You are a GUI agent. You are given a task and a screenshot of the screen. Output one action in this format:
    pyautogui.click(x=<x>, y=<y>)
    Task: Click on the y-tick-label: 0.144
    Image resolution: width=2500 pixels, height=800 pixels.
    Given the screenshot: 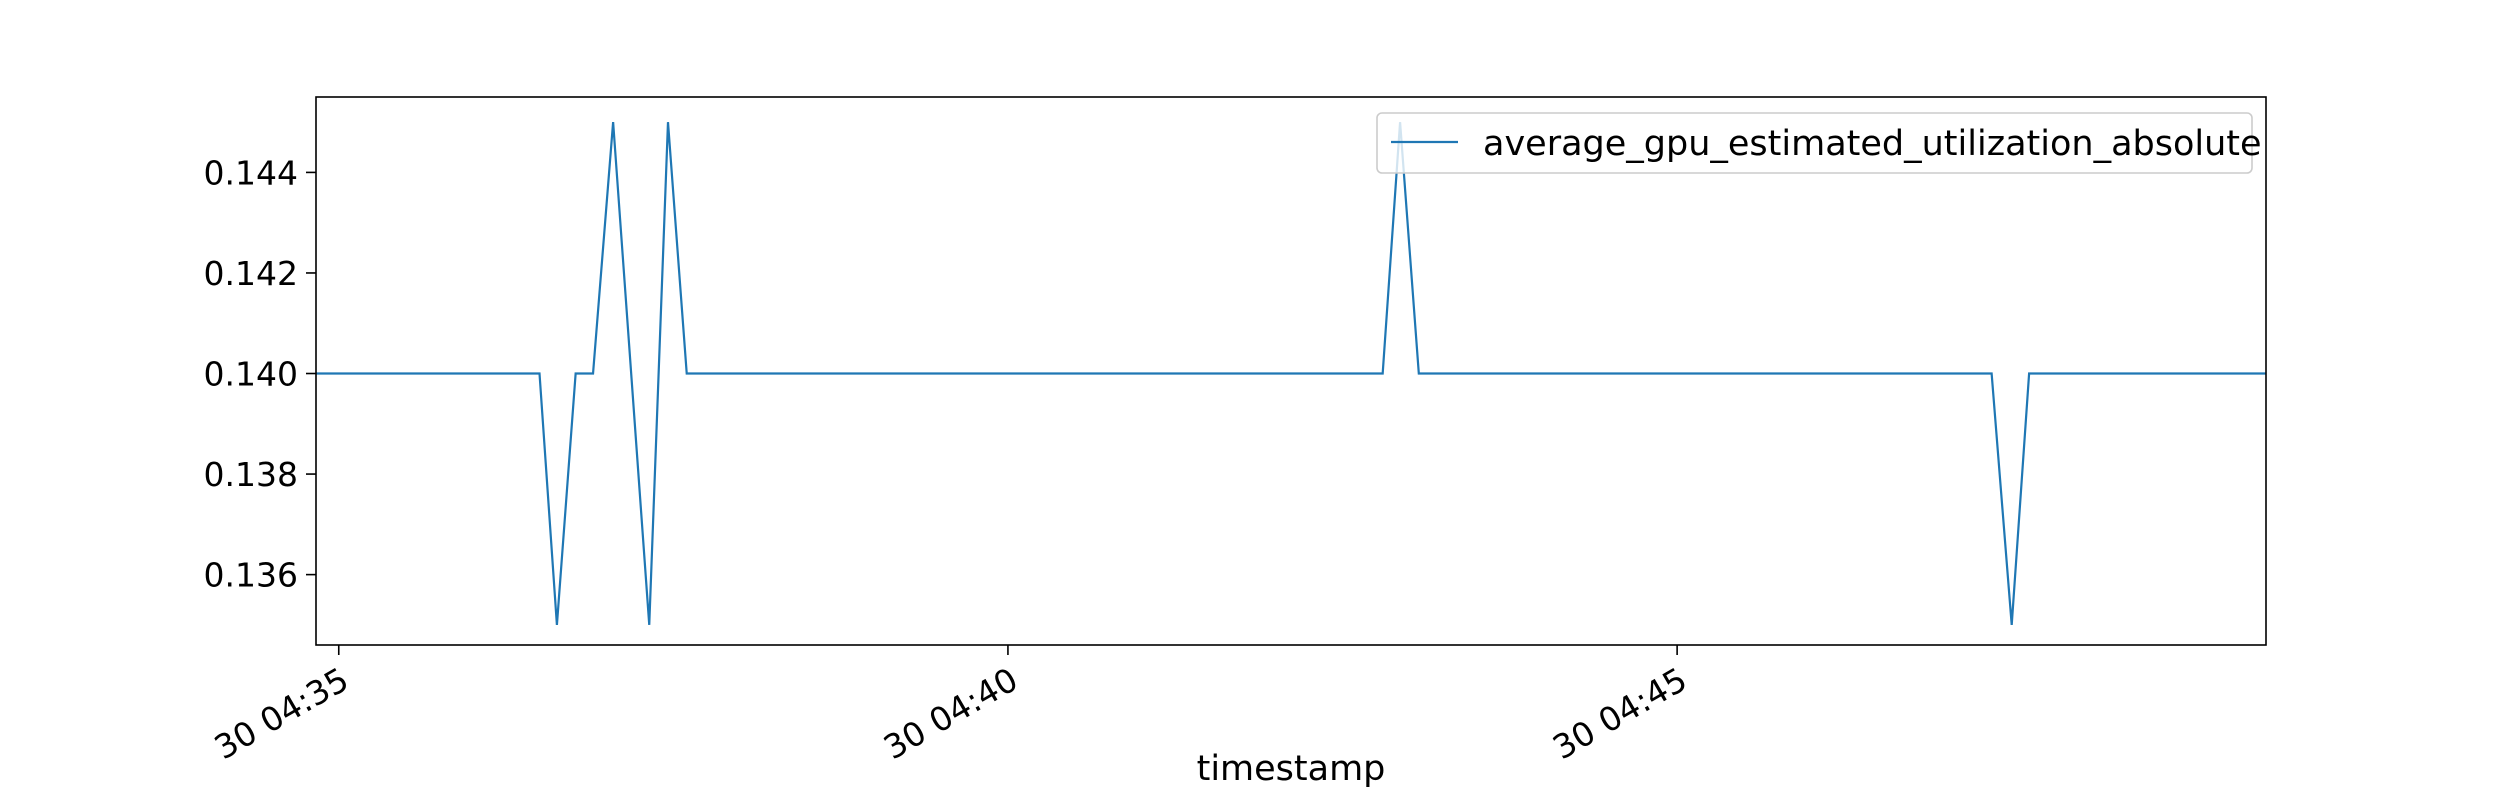 What is the action you would take?
    pyautogui.click(x=251, y=172)
    